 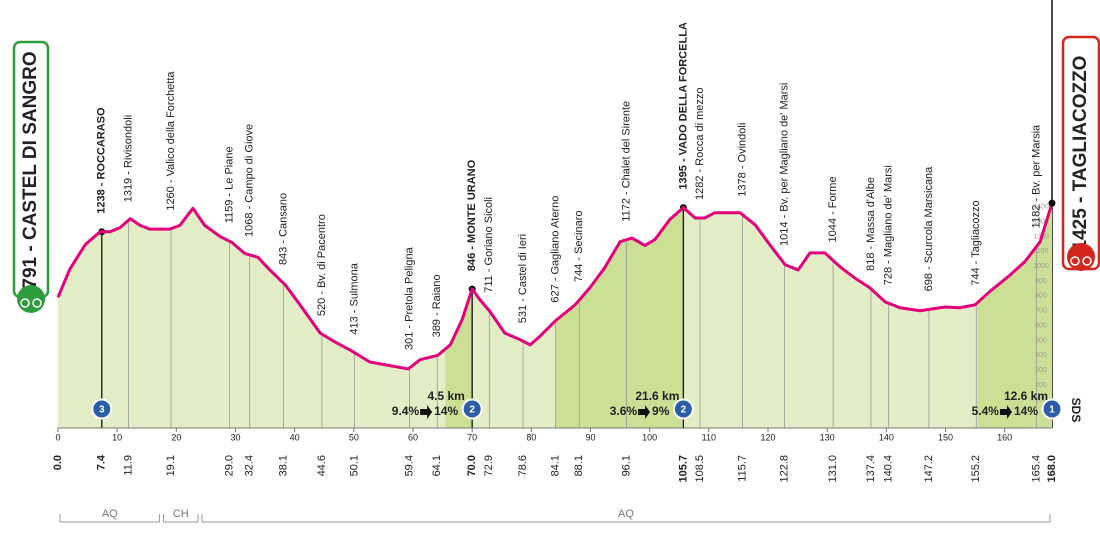 I want to click on y-tick-label: 1100, so click(x=1040, y=251).